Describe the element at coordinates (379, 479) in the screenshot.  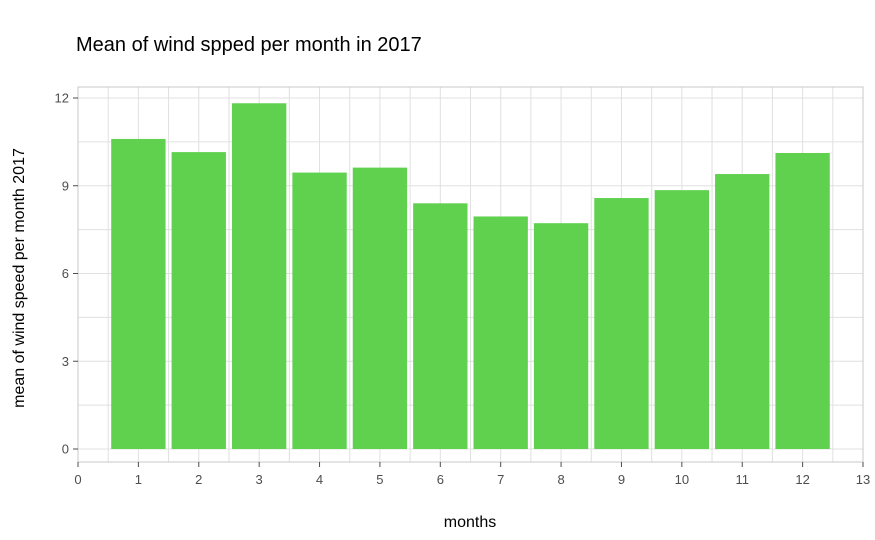
I see `x-tick-label: 5` at that location.